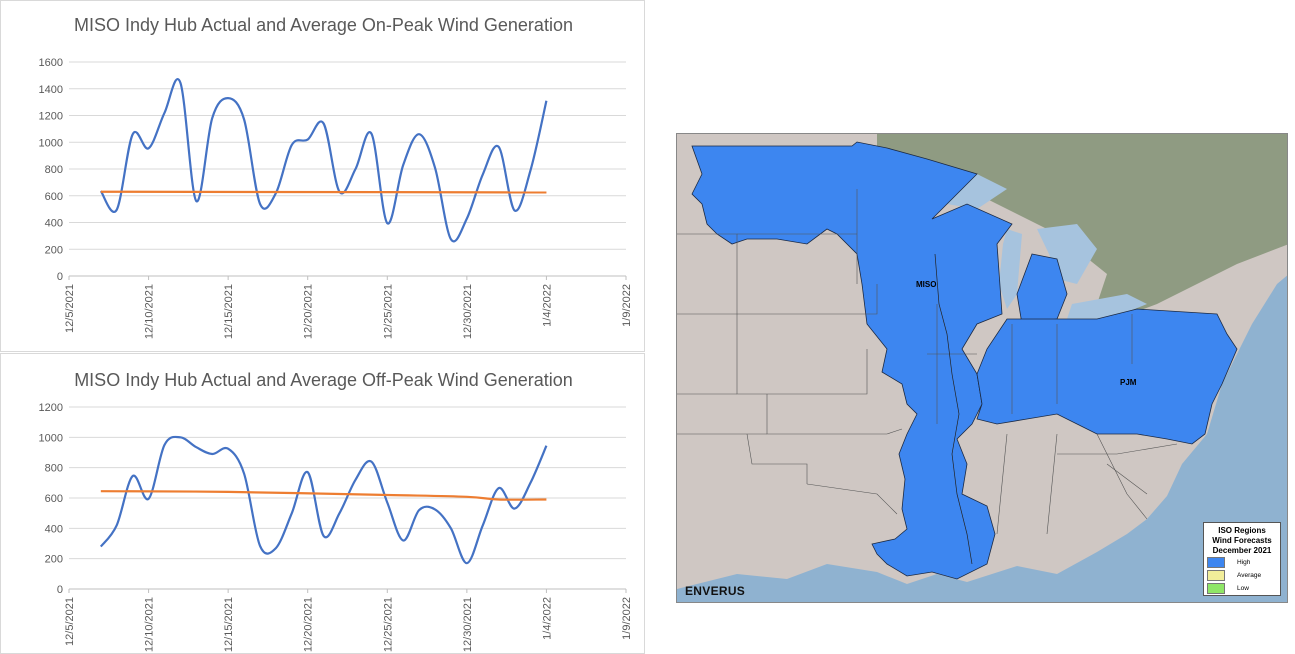 The image size is (1295, 654). What do you see at coordinates (51, 63) in the screenshot?
I see `y-tick-label: 1600` at bounding box center [51, 63].